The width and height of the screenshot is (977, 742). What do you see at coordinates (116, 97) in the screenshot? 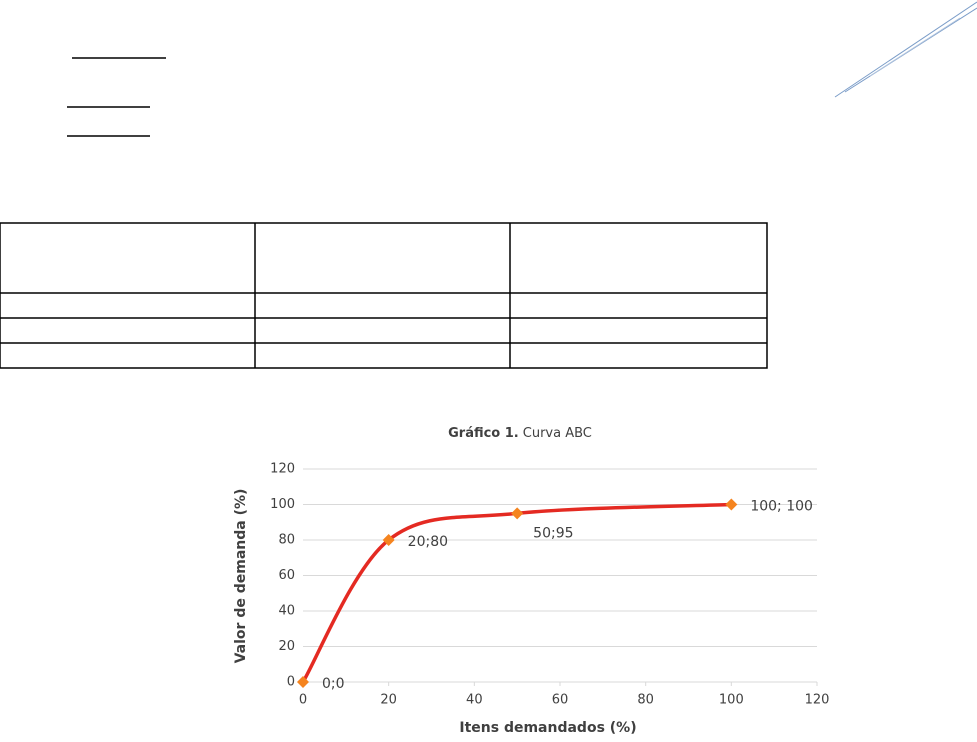
I see `blank-lines` at bounding box center [116, 97].